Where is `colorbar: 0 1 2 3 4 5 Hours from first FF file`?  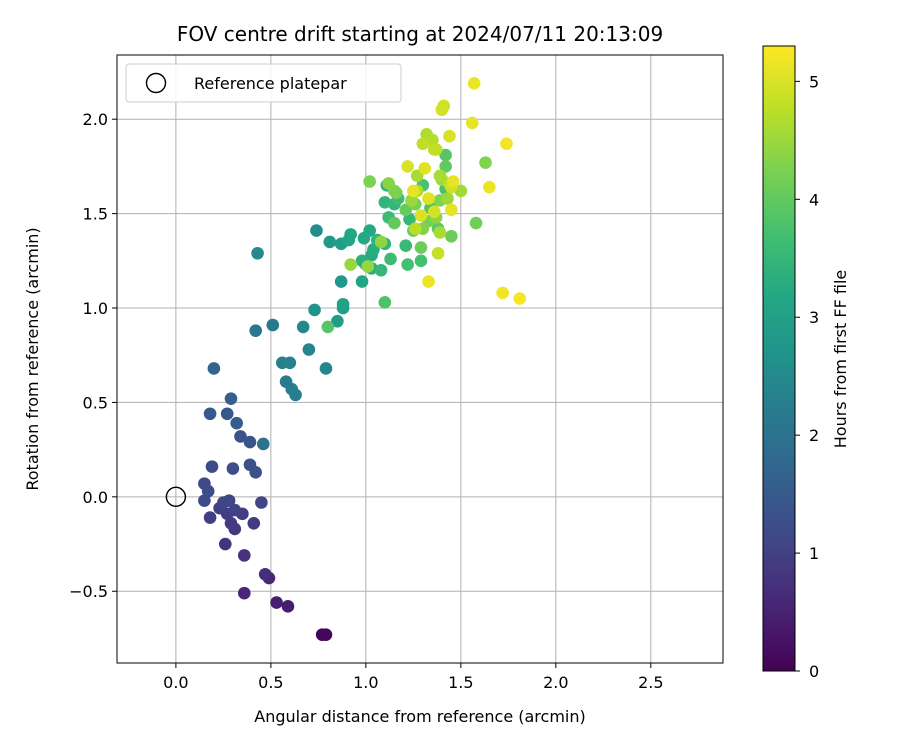 colorbar: 0 1 2 3 4 5 Hours from first FF file is located at coordinates (806, 363).